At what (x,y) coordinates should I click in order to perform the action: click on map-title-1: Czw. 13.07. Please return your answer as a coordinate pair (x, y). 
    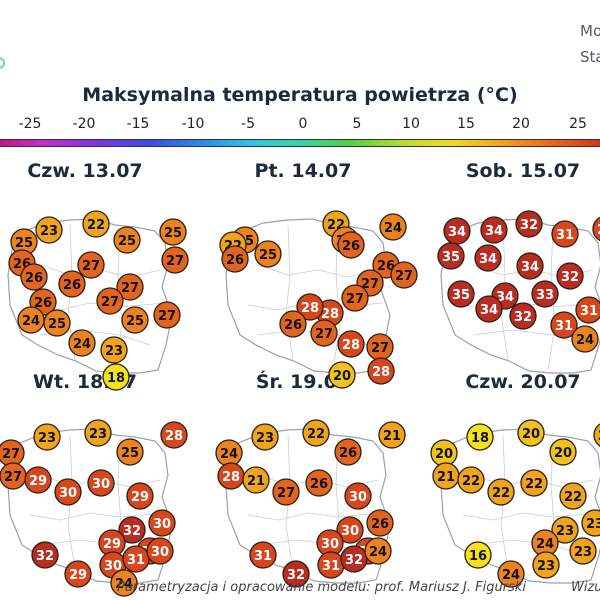
    Looking at the image, I should click on (85, 171).